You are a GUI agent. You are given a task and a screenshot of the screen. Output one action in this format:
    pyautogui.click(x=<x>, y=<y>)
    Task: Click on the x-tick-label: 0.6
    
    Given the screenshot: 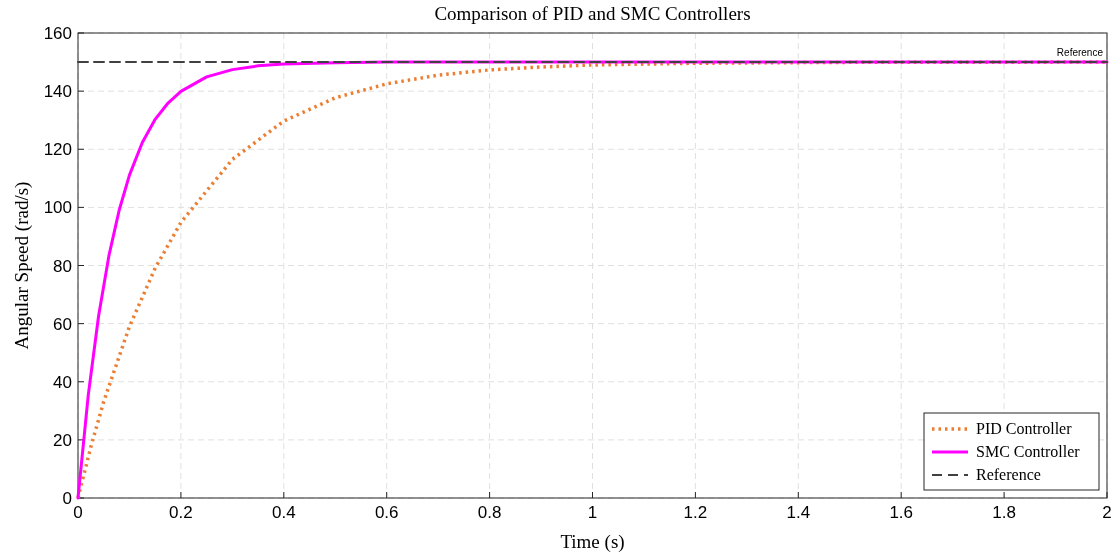 What is the action you would take?
    pyautogui.click(x=386, y=512)
    